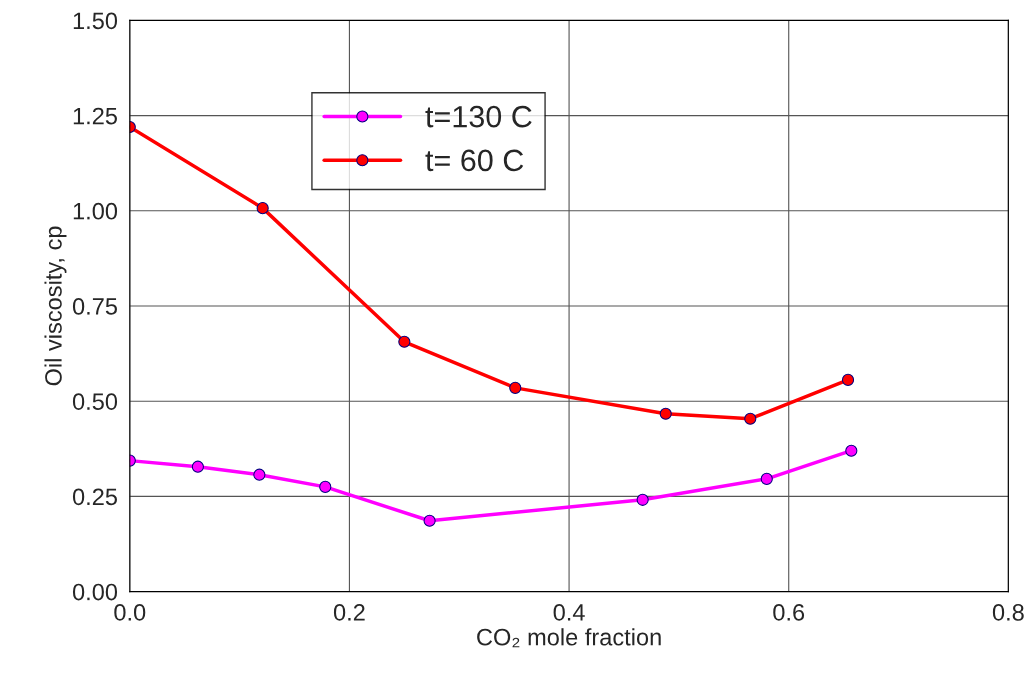 Image resolution: width=1030 pixels, height=680 pixels. Describe the element at coordinates (569, 638) in the screenshot. I see `x-axis-title: CO₂ mole fraction` at that location.